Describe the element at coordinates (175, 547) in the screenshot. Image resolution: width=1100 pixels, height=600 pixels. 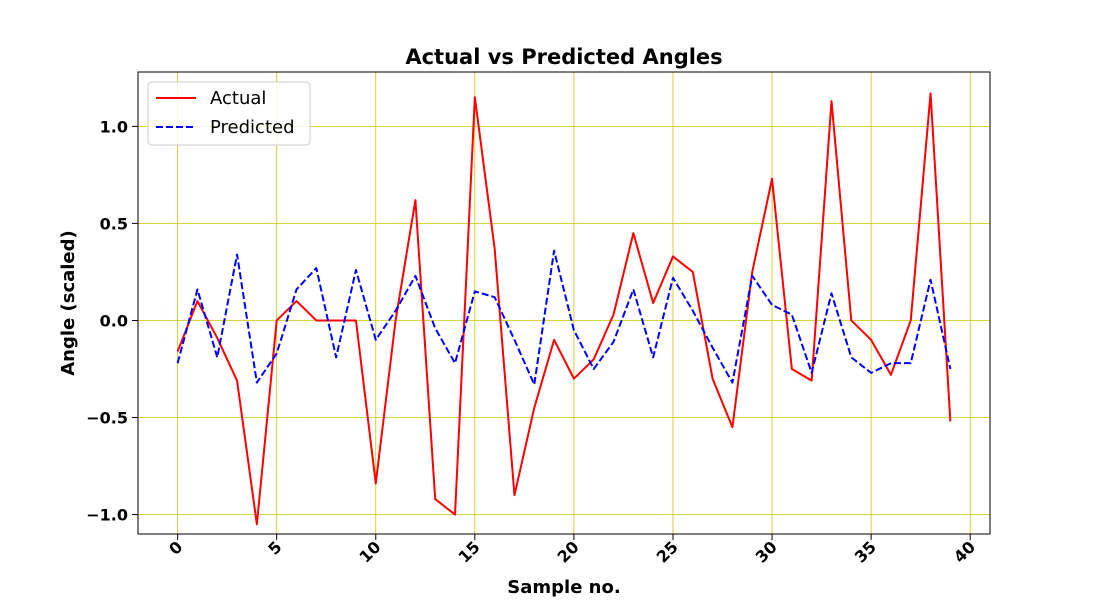
I see `x-tick-label: 0` at that location.